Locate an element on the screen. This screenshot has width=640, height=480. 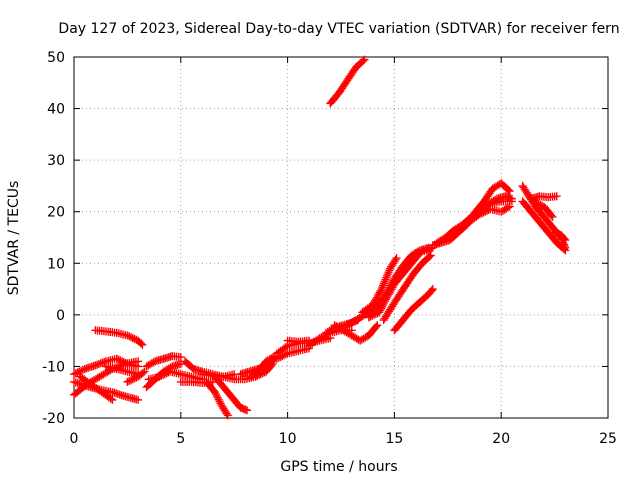
x-tick-label: 5 is located at coordinates (180, 439).